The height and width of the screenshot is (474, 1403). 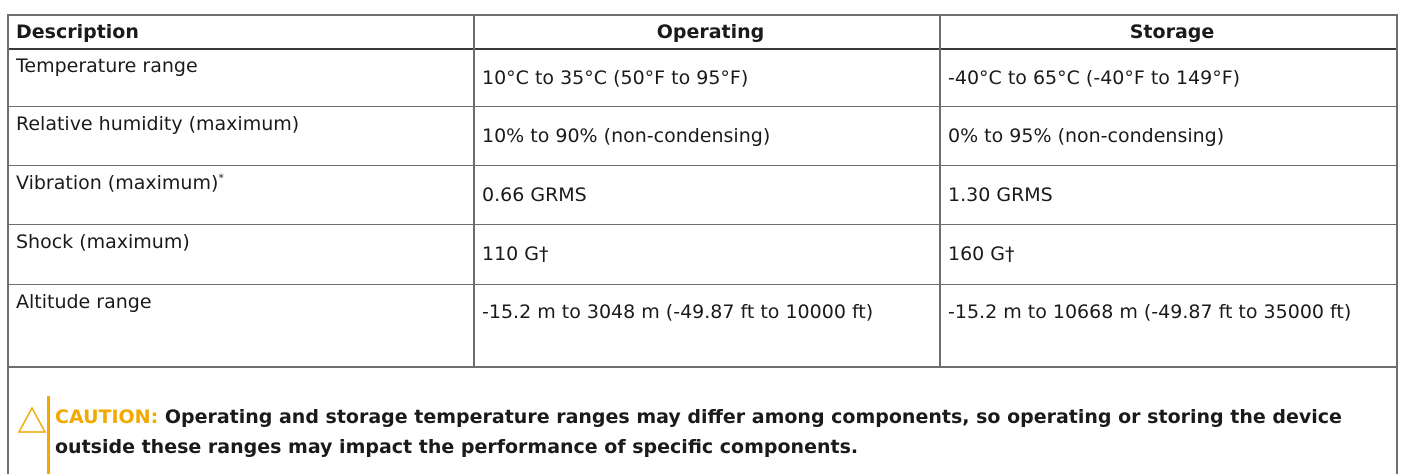 I want to click on table-row: Vibration (maximum)* 0.66 GRMS 1.30 GRMS, so click(x=702, y=195).